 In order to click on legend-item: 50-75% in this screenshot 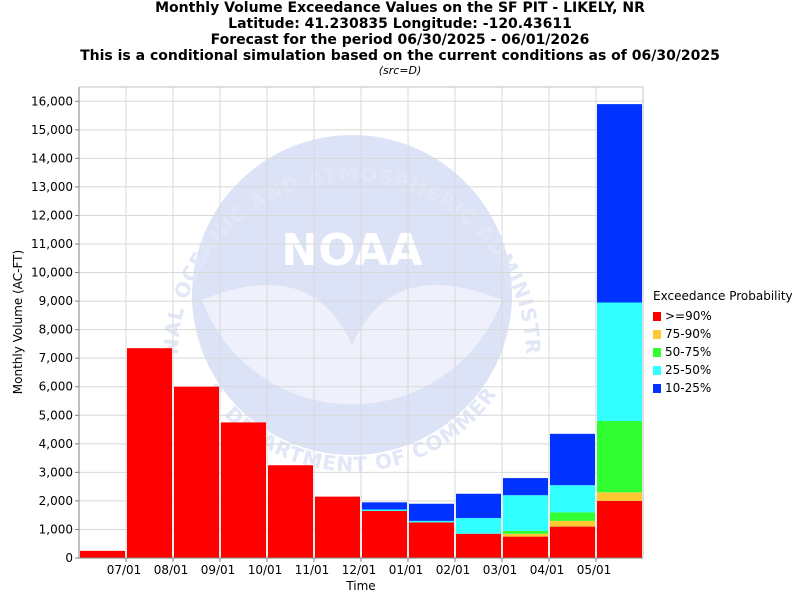, I will do `click(723, 352)`.